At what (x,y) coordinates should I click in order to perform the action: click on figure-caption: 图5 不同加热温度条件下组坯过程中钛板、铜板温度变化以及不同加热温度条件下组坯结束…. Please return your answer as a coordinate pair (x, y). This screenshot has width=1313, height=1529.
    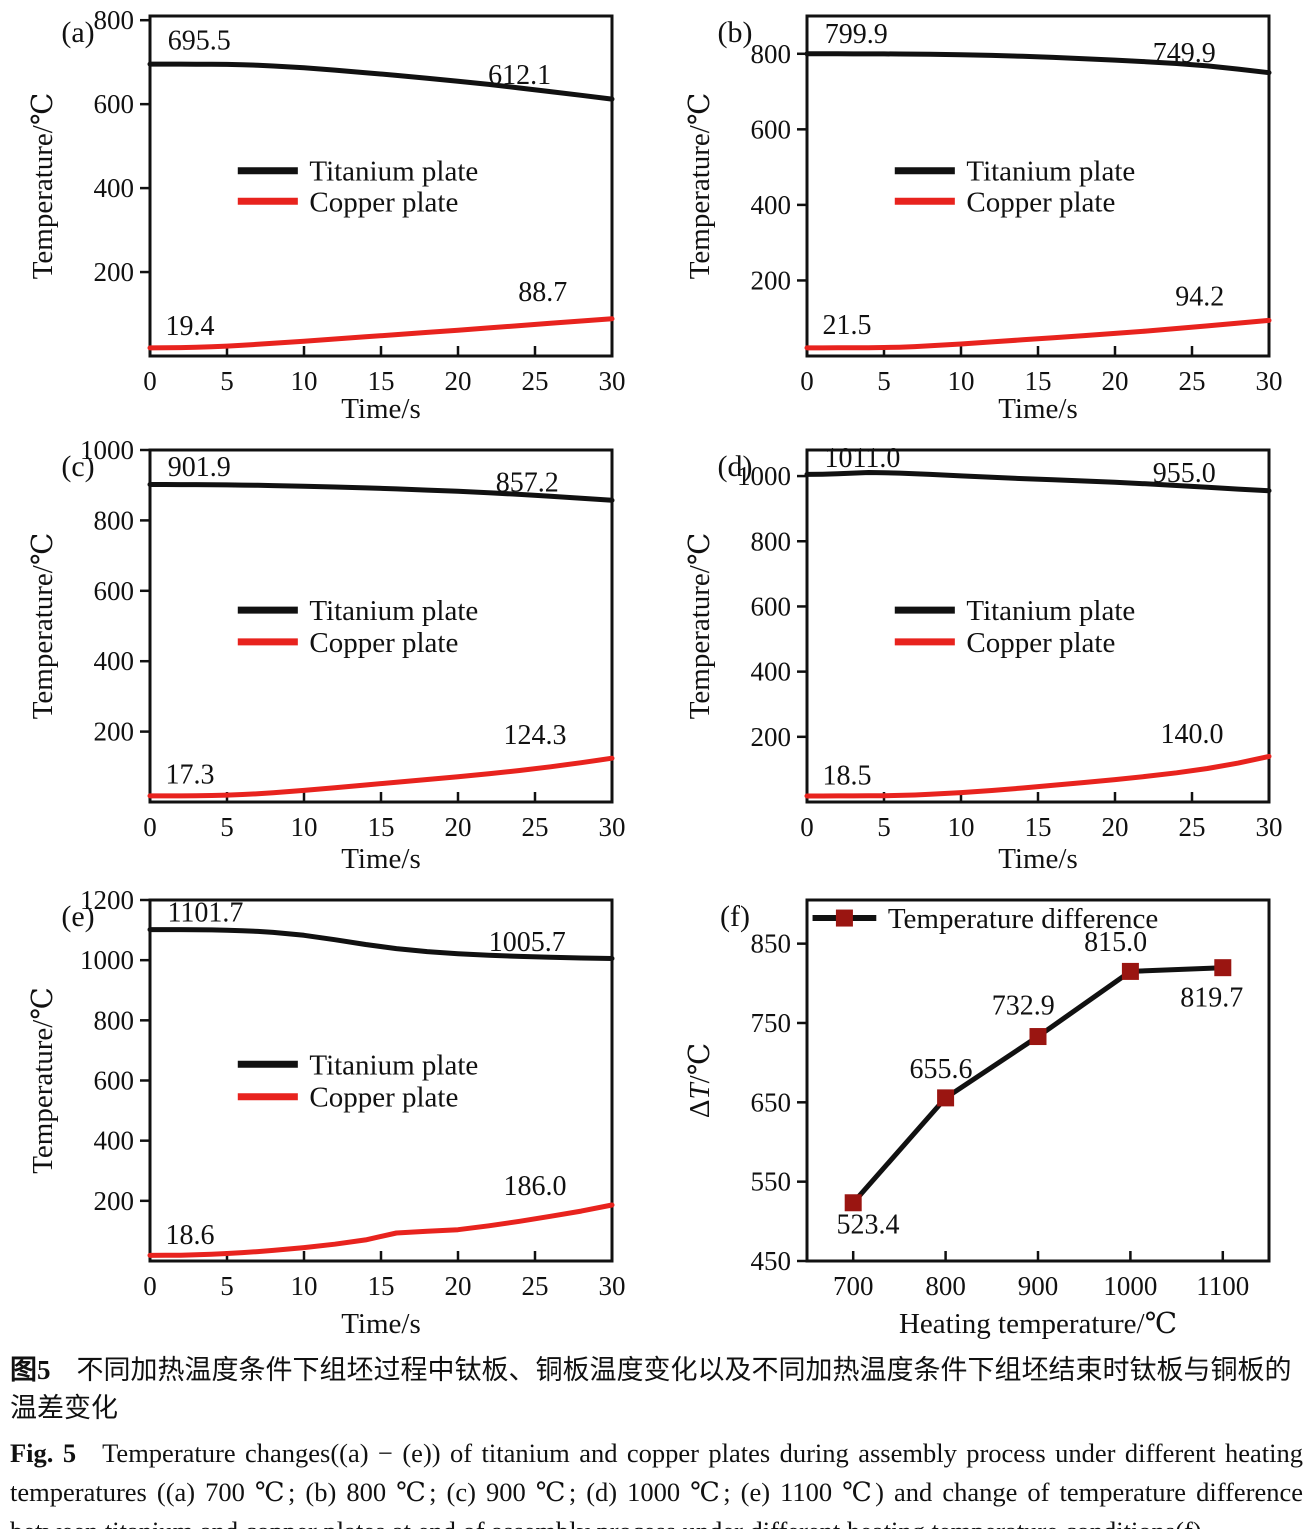
    Looking at the image, I should click on (656, 1437).